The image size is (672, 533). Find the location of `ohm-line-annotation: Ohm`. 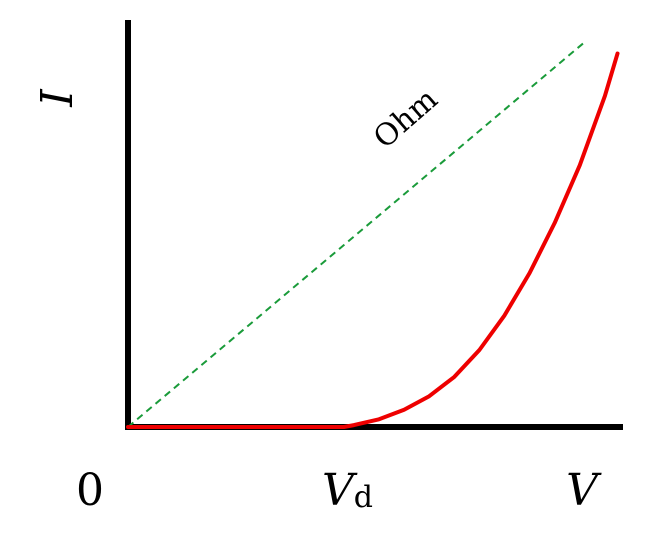

ohm-line-annotation: Ohm is located at coordinates (406, 119).